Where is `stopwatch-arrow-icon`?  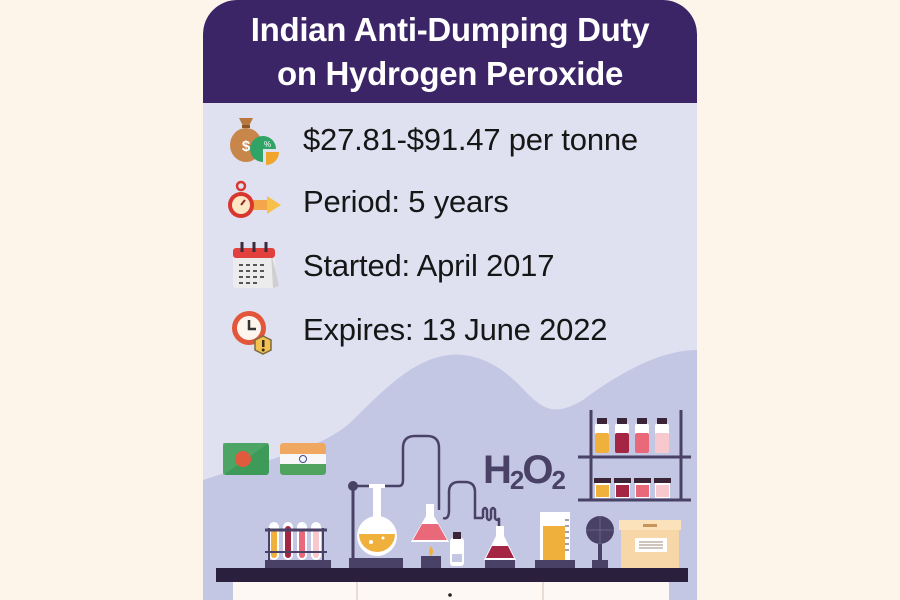 stopwatch-arrow-icon is located at coordinates (254, 199).